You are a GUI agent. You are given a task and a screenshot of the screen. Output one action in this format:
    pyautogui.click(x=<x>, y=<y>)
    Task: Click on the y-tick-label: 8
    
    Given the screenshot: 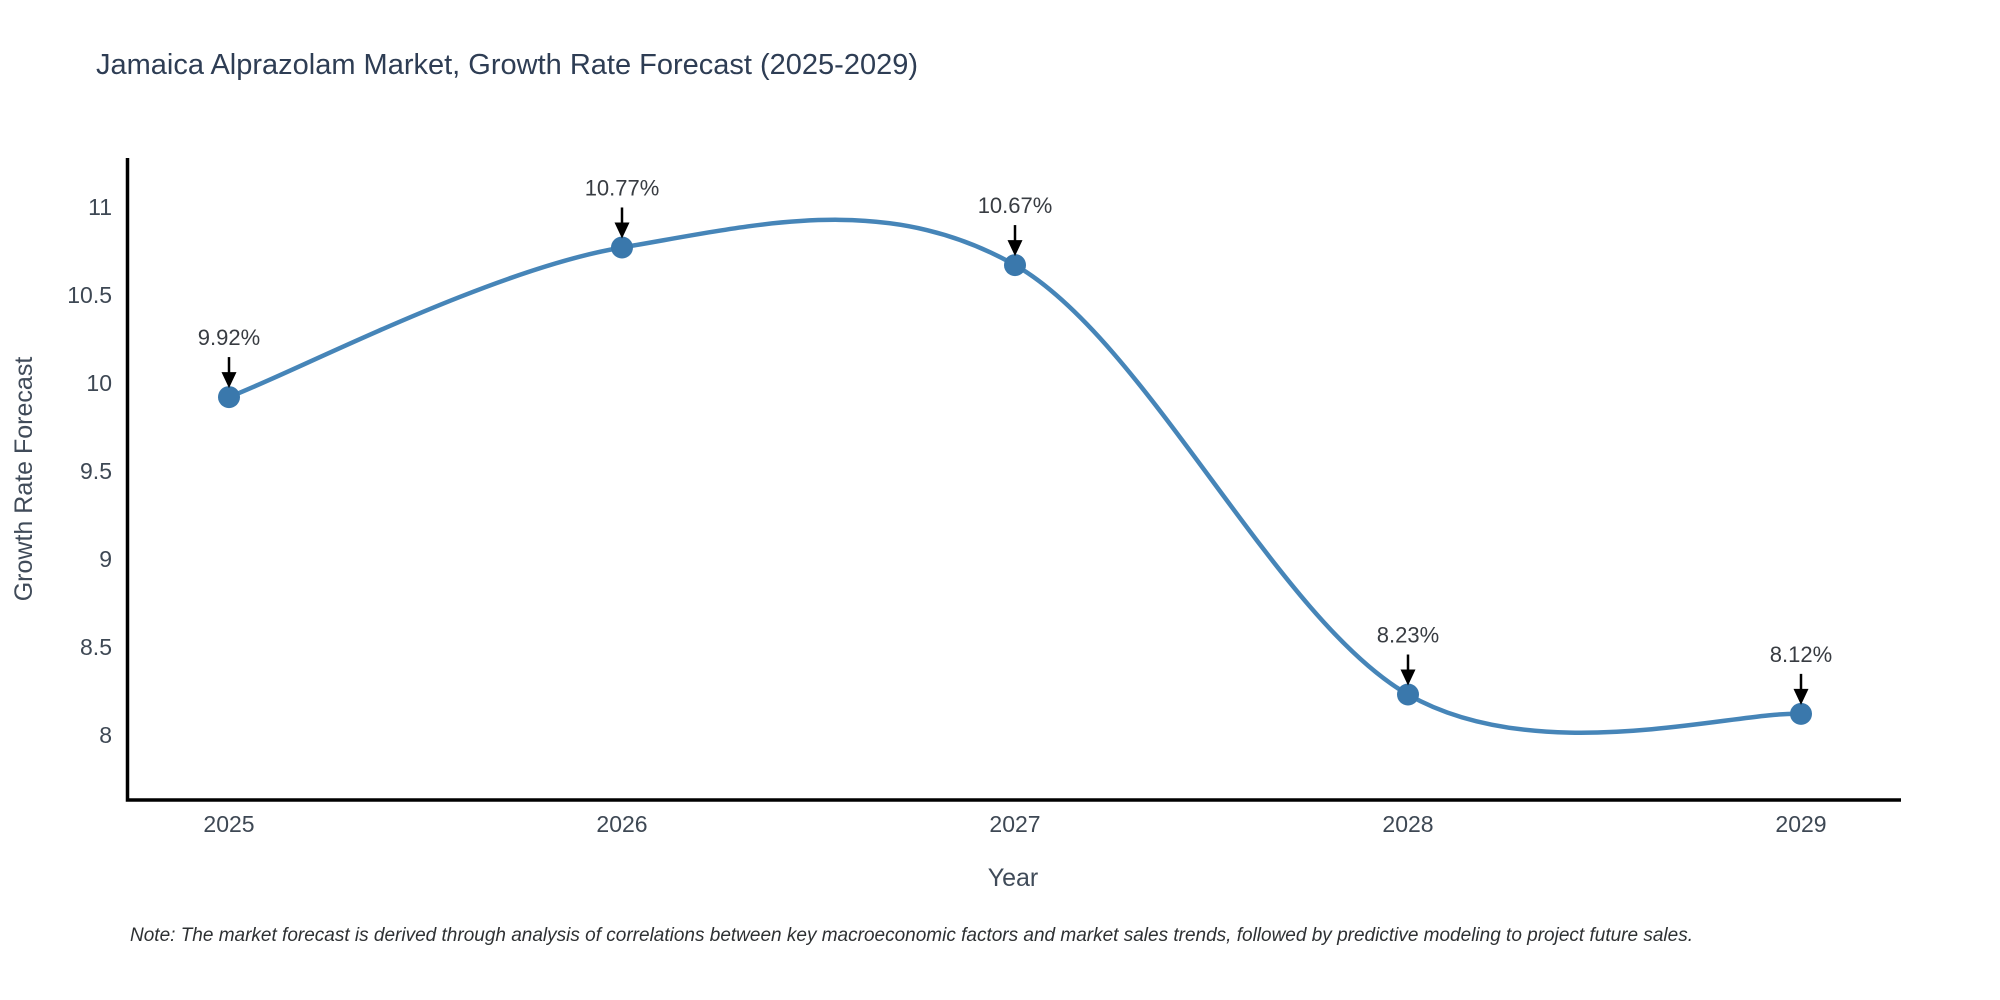 What is the action you would take?
    pyautogui.click(x=105, y=735)
    